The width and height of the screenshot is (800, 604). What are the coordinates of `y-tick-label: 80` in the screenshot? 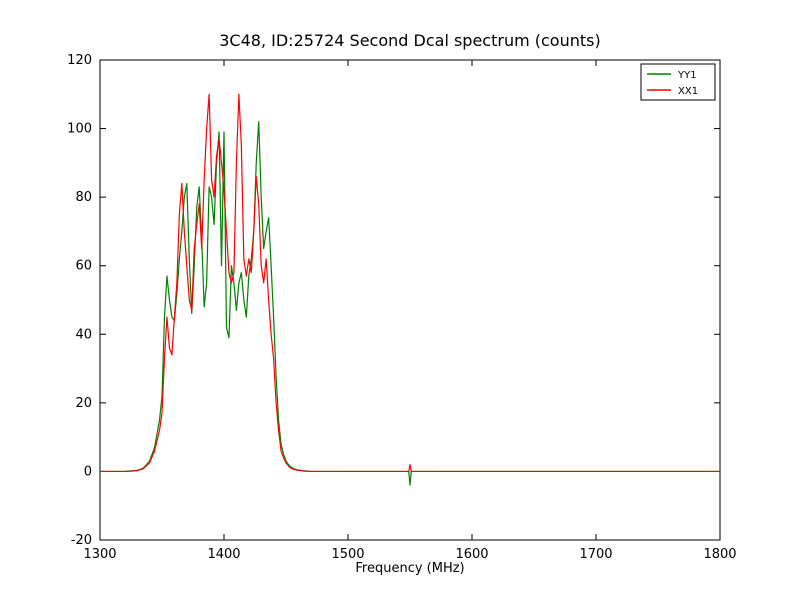 It's located at (83, 197).